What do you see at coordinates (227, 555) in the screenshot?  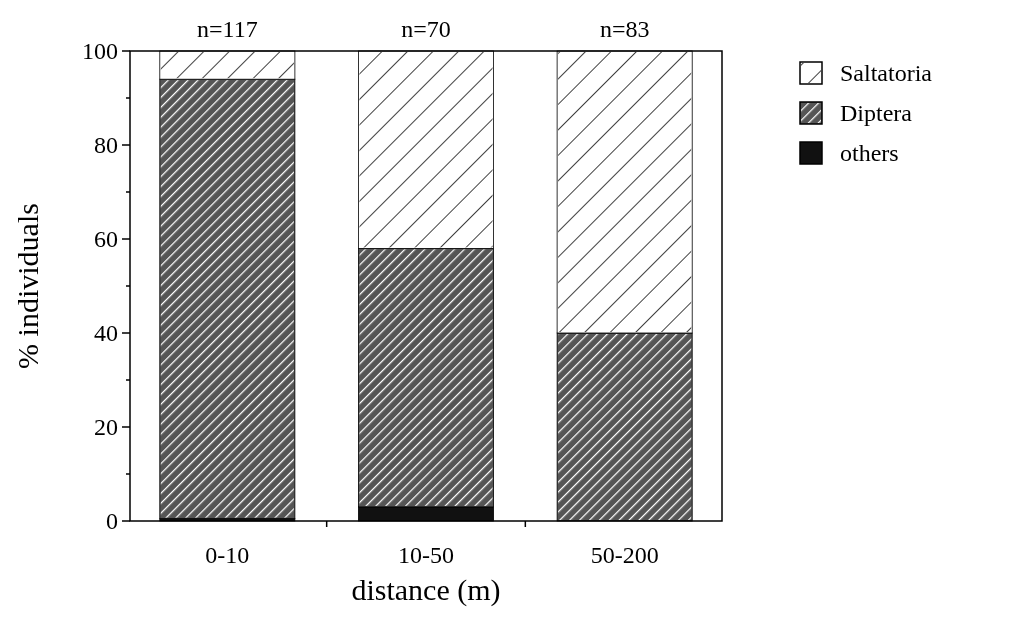 I see `x-tick-label: 0-10` at bounding box center [227, 555].